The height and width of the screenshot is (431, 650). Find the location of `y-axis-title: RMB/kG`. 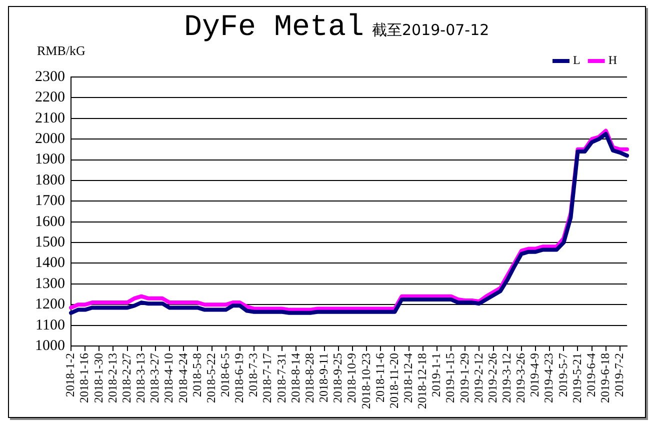

y-axis-title: RMB/kG is located at coordinates (61, 51).